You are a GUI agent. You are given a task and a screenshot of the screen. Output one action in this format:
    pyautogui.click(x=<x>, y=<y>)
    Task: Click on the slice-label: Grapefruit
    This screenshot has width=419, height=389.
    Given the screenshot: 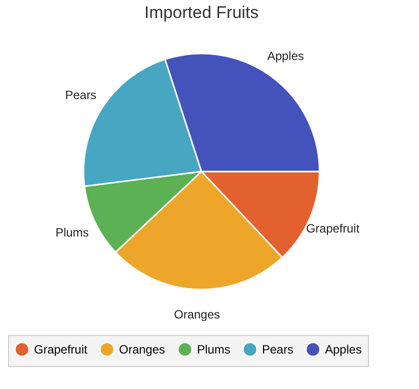 What is the action you would take?
    pyautogui.click(x=333, y=228)
    